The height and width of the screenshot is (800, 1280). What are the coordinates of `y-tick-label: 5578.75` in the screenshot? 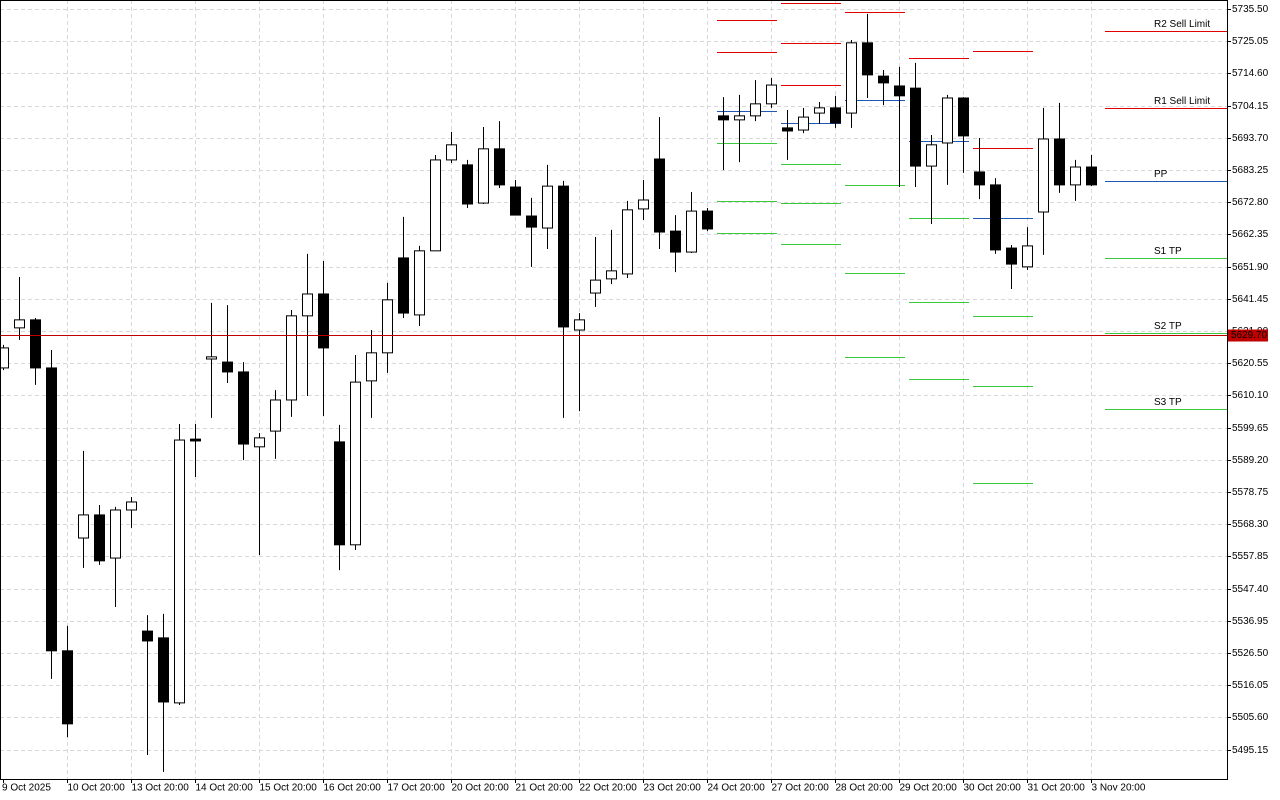 It's located at (1250, 492).